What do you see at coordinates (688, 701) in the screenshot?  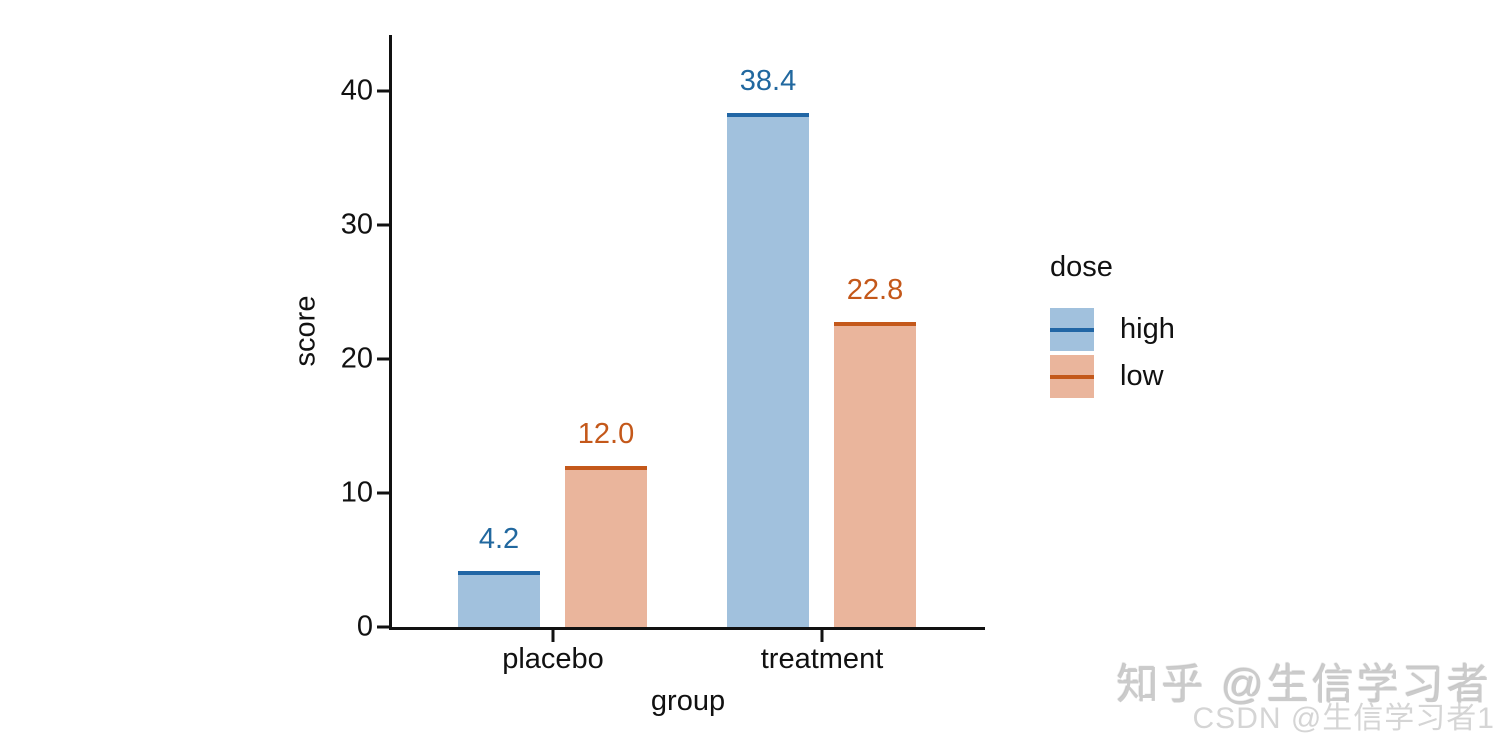 I see `x-axis-label: group` at bounding box center [688, 701].